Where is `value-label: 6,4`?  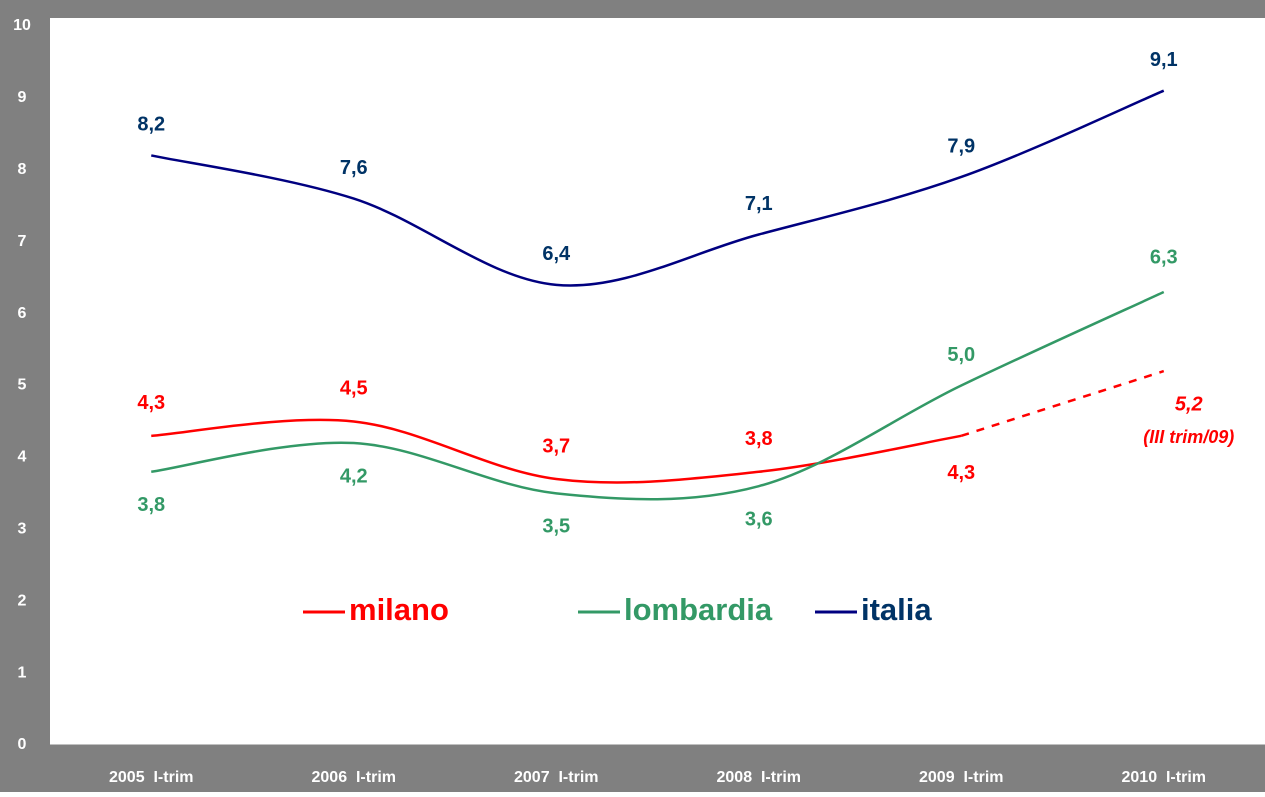 value-label: 6,4 is located at coordinates (556, 254).